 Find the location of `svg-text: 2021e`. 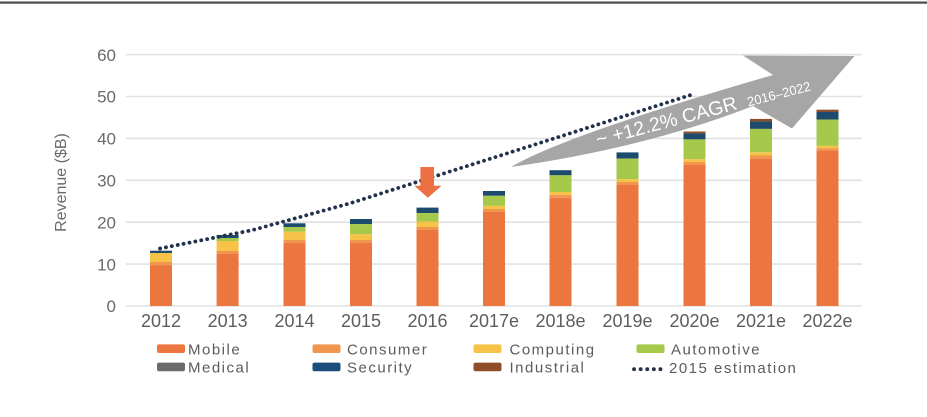

svg-text: 2021e is located at coordinates (761, 321).